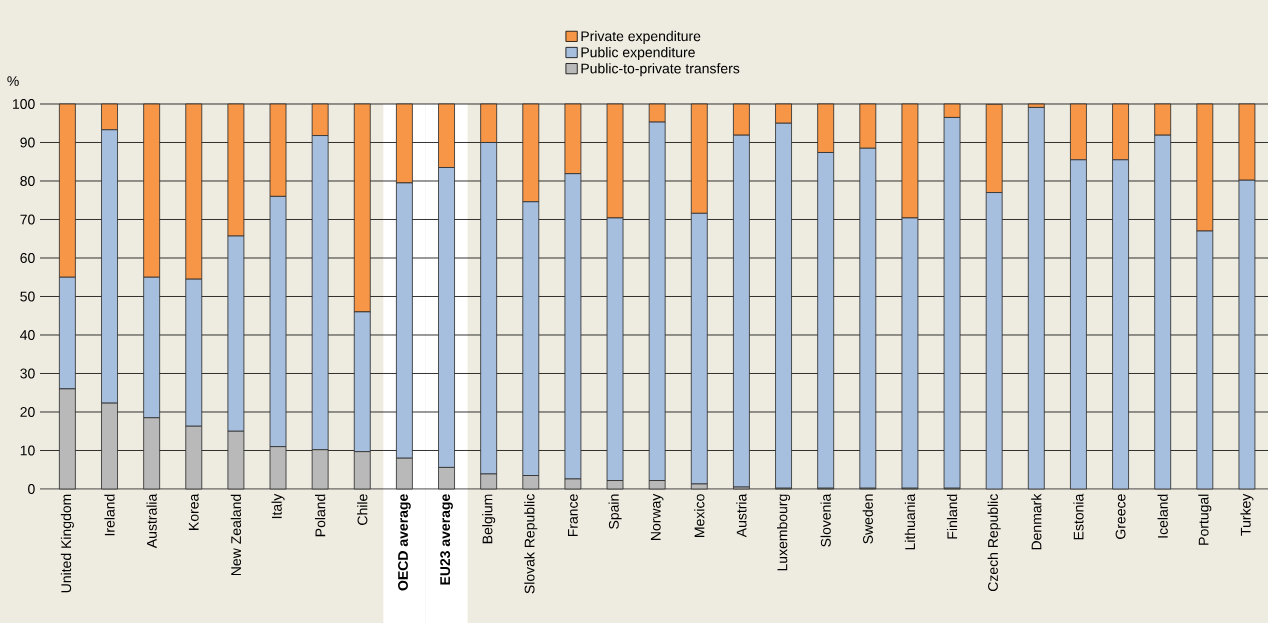 This screenshot has width=1268, height=623. What do you see at coordinates (13, 81) in the screenshot?
I see `y-axis-title: %` at bounding box center [13, 81].